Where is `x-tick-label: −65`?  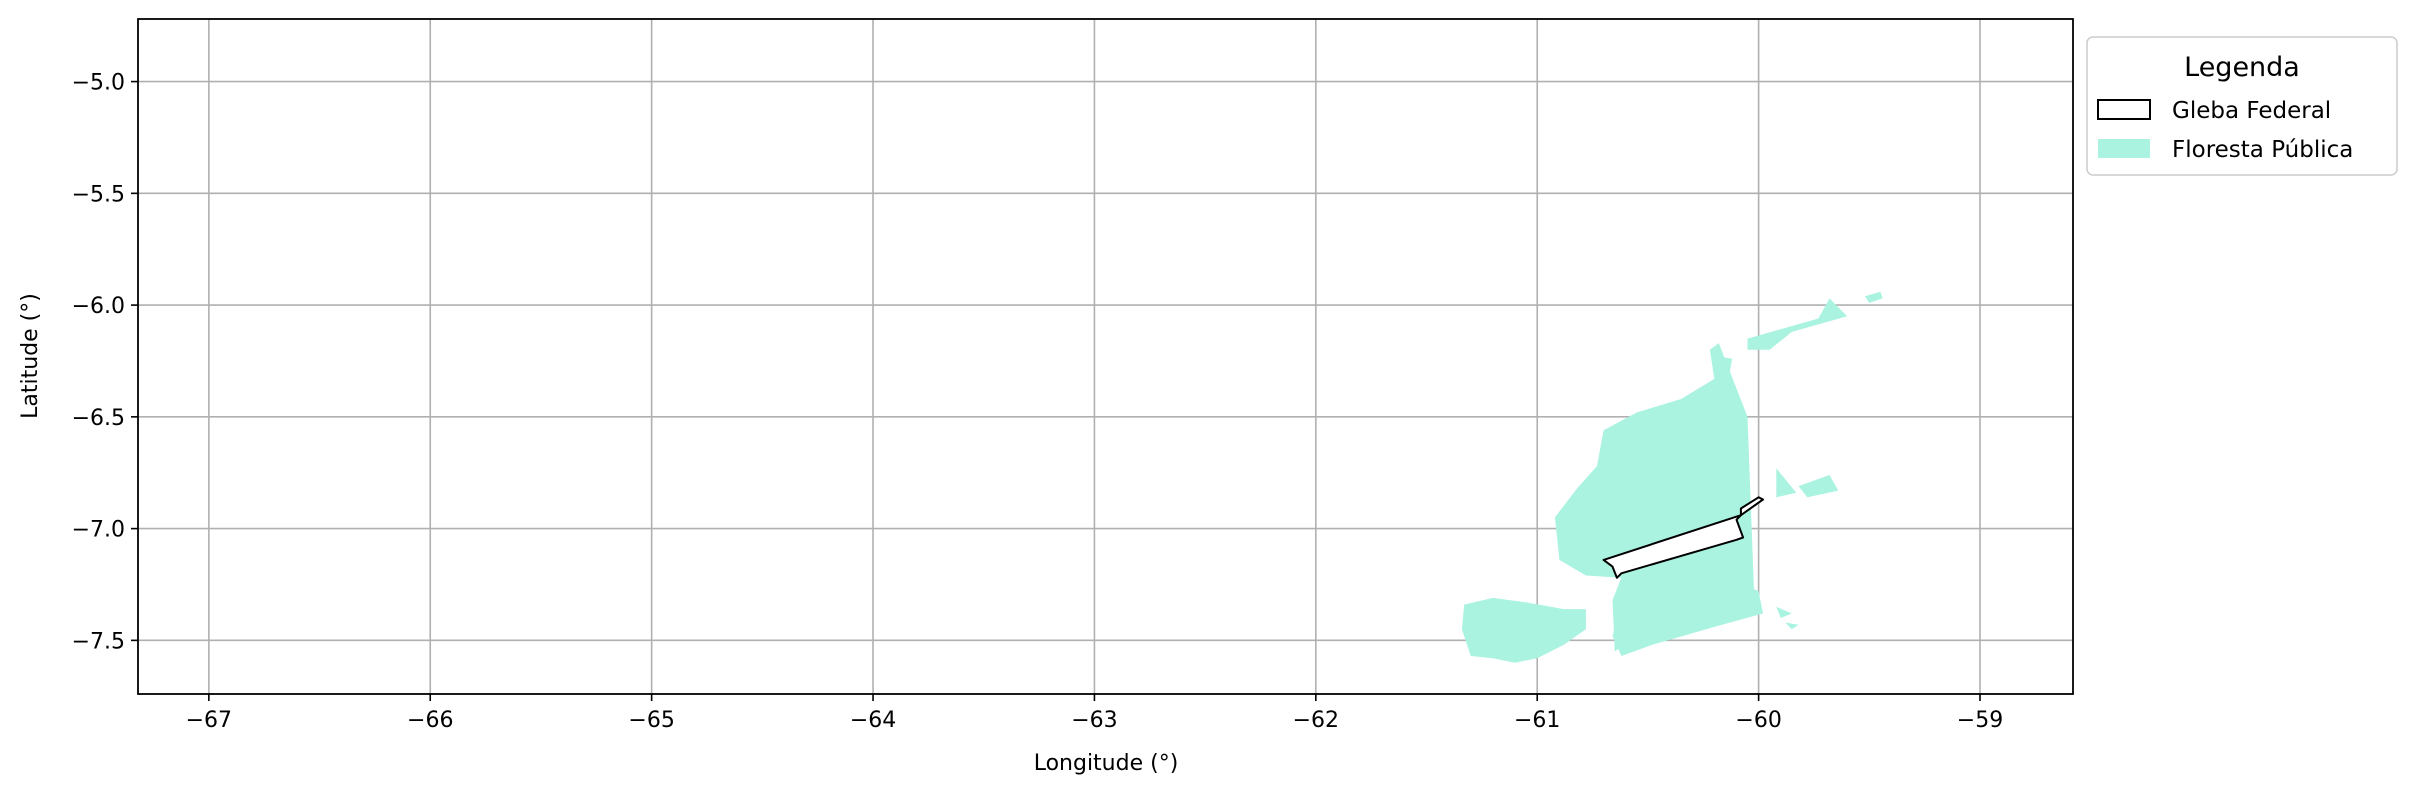 x-tick-label: −65 is located at coordinates (651, 720).